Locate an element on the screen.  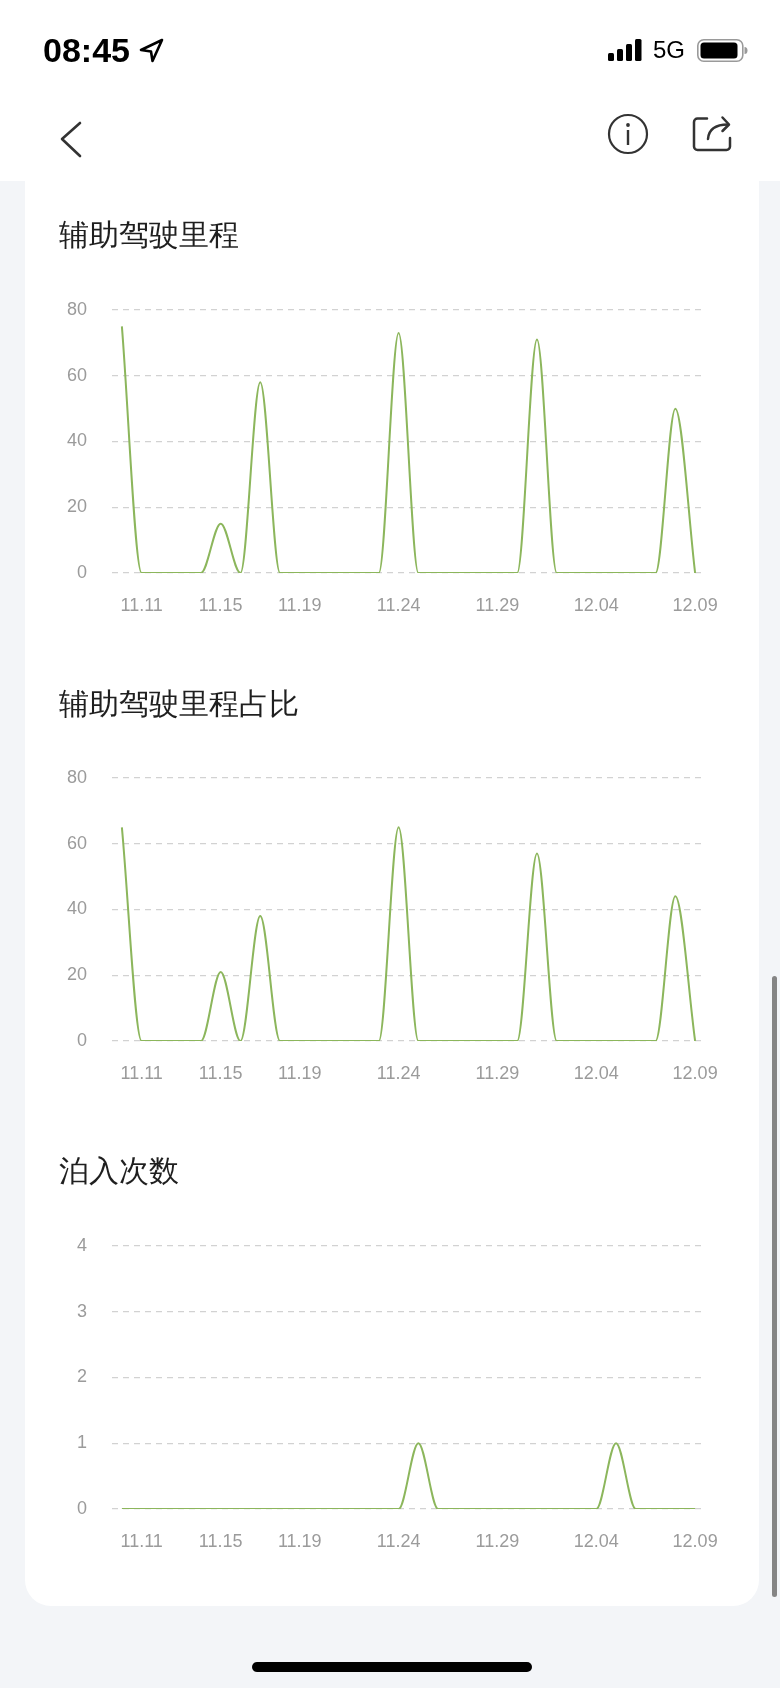
chart-title: 泊入次数 is located at coordinates (119, 1171).